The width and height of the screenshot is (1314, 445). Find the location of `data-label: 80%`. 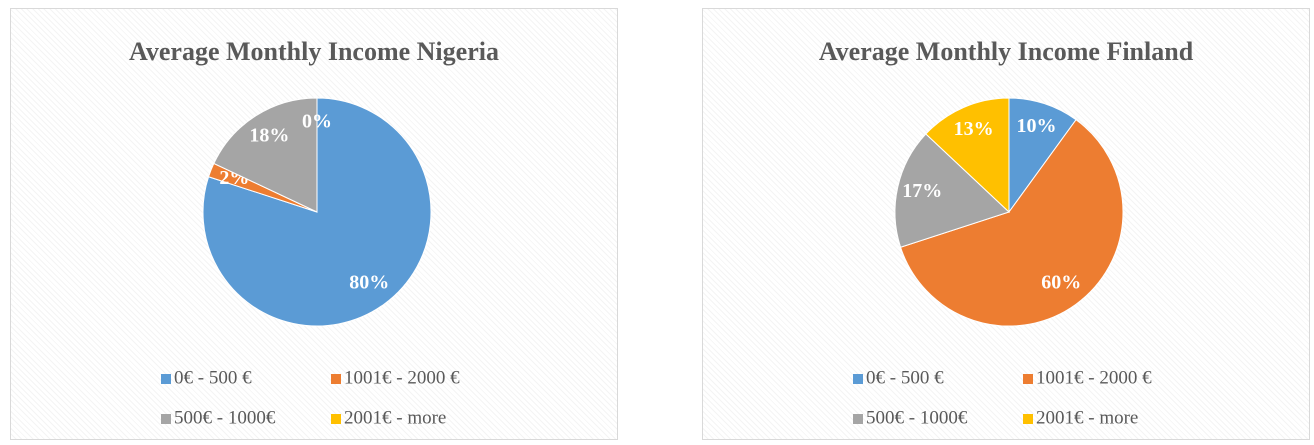

data-label: 80% is located at coordinates (369, 283).